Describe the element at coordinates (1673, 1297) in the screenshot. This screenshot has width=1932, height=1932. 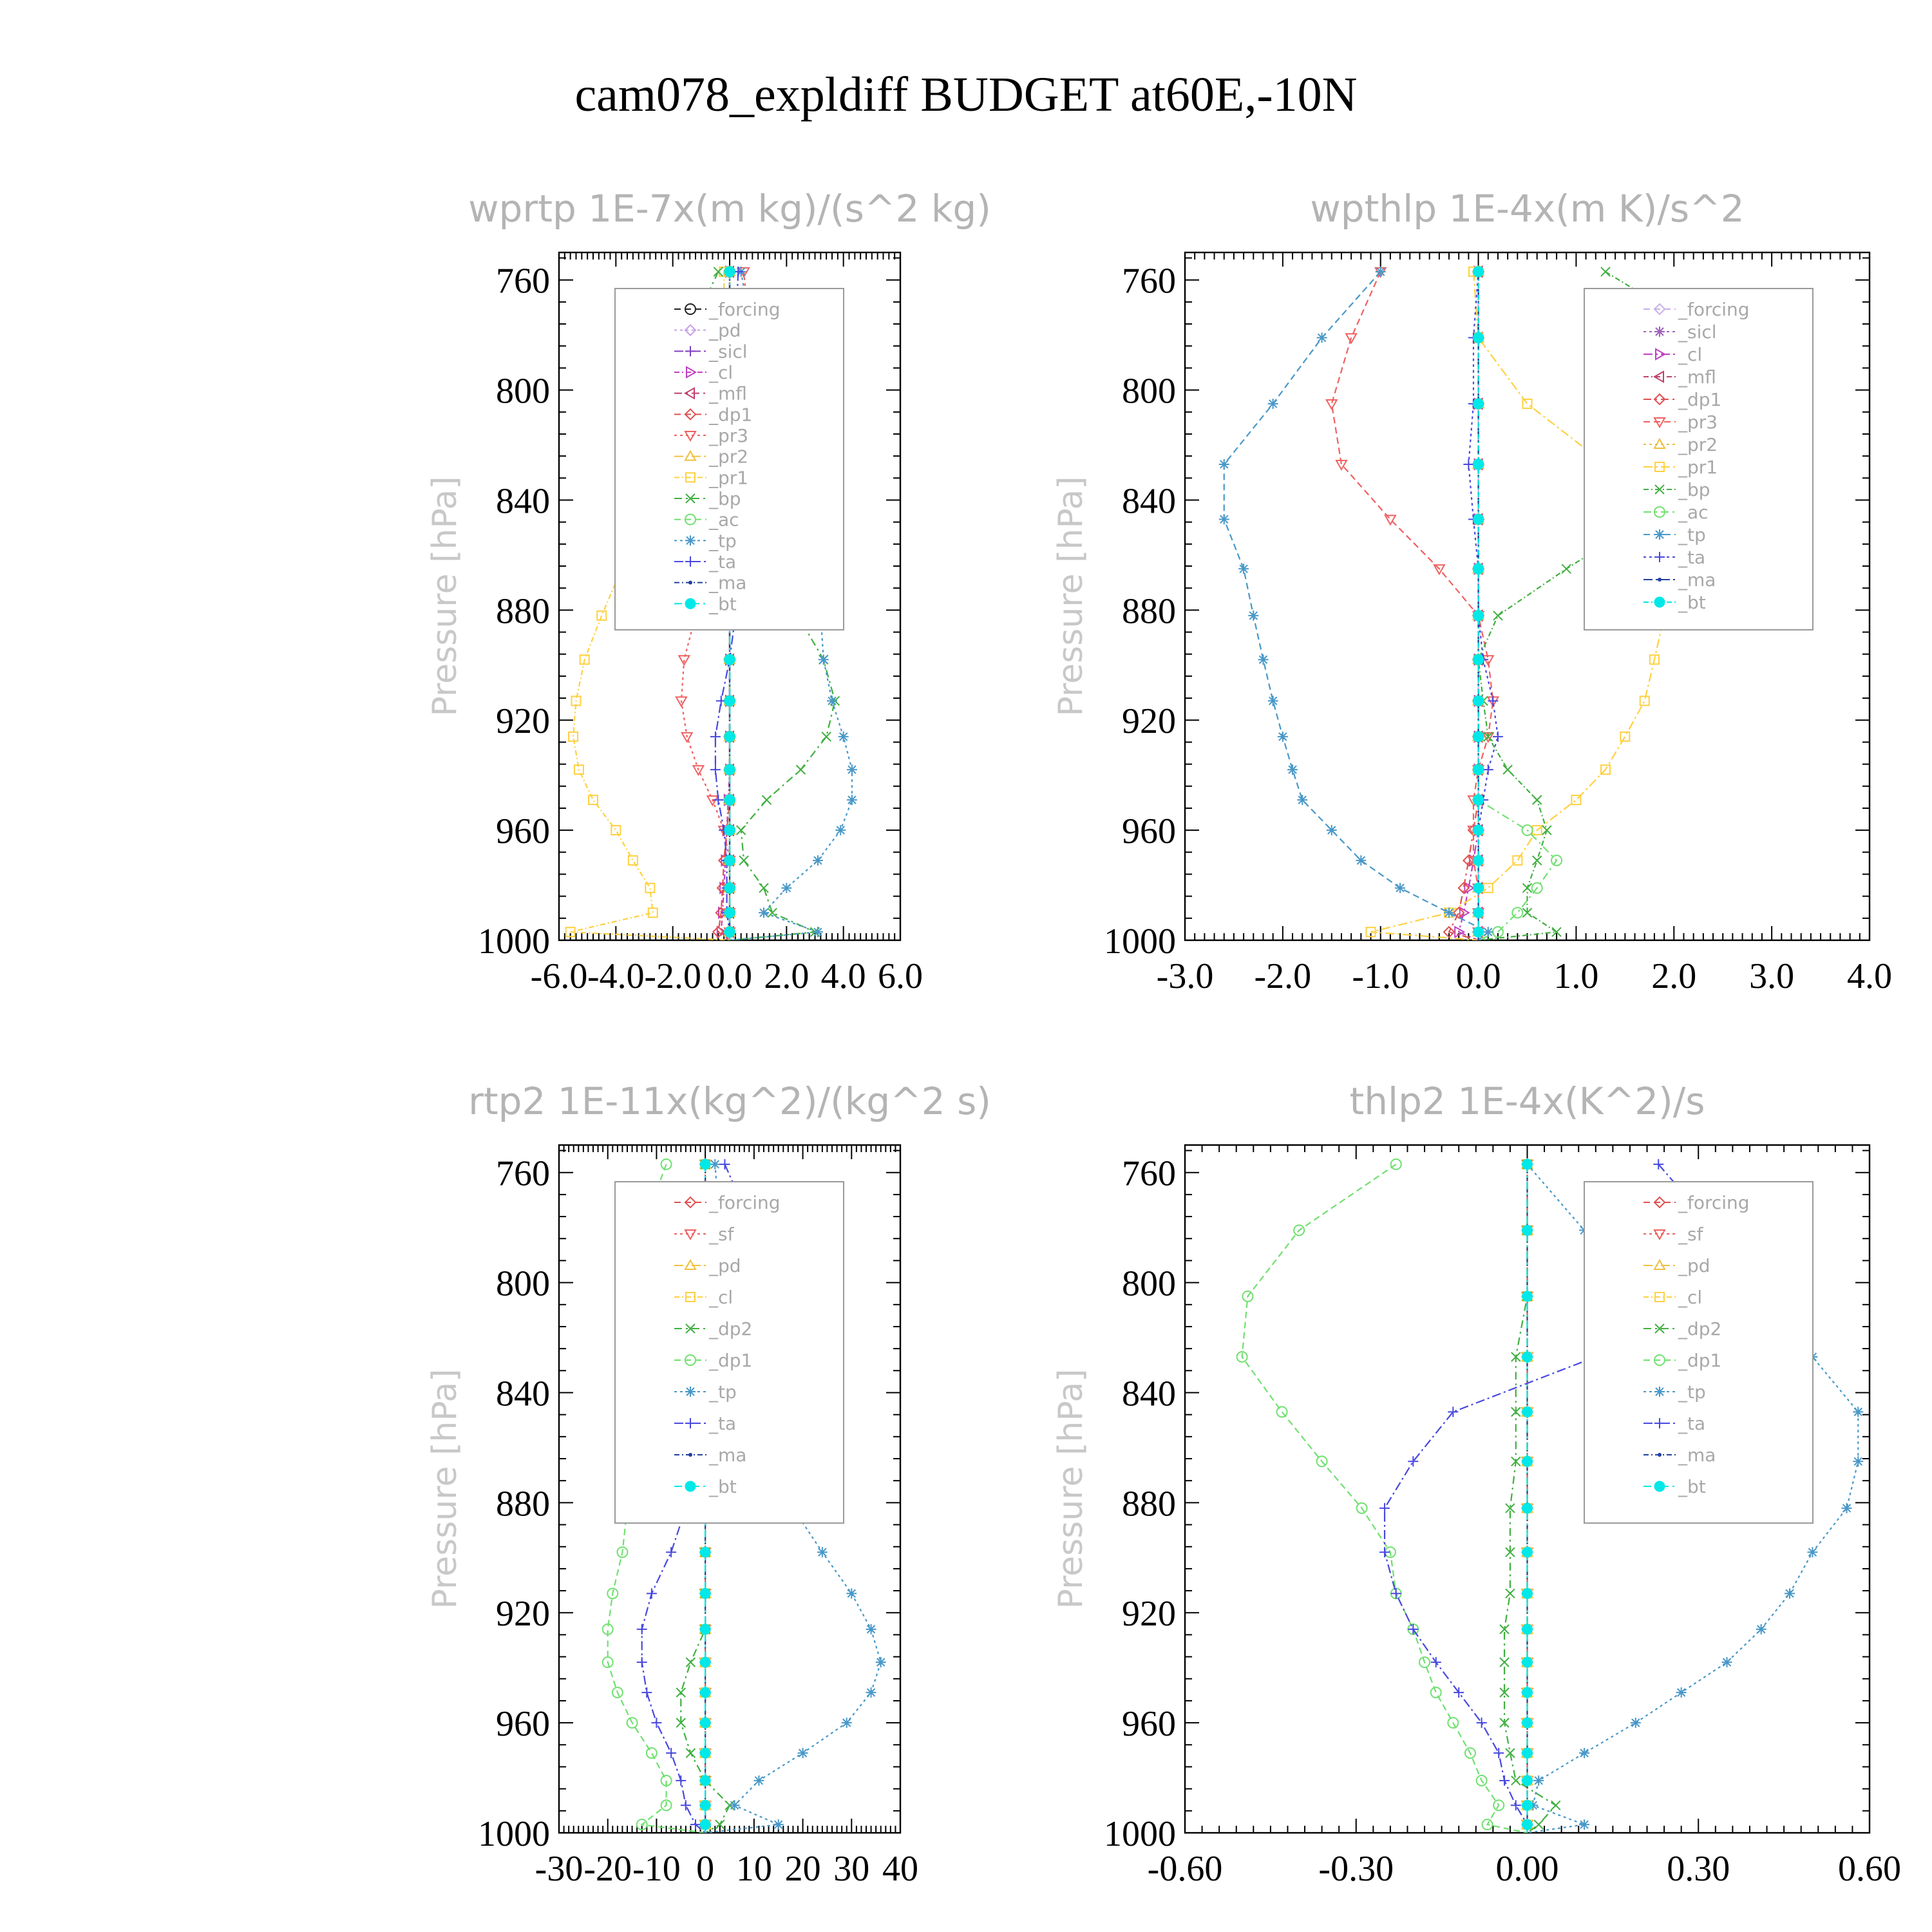
I see `legend-entry: _cl` at that location.